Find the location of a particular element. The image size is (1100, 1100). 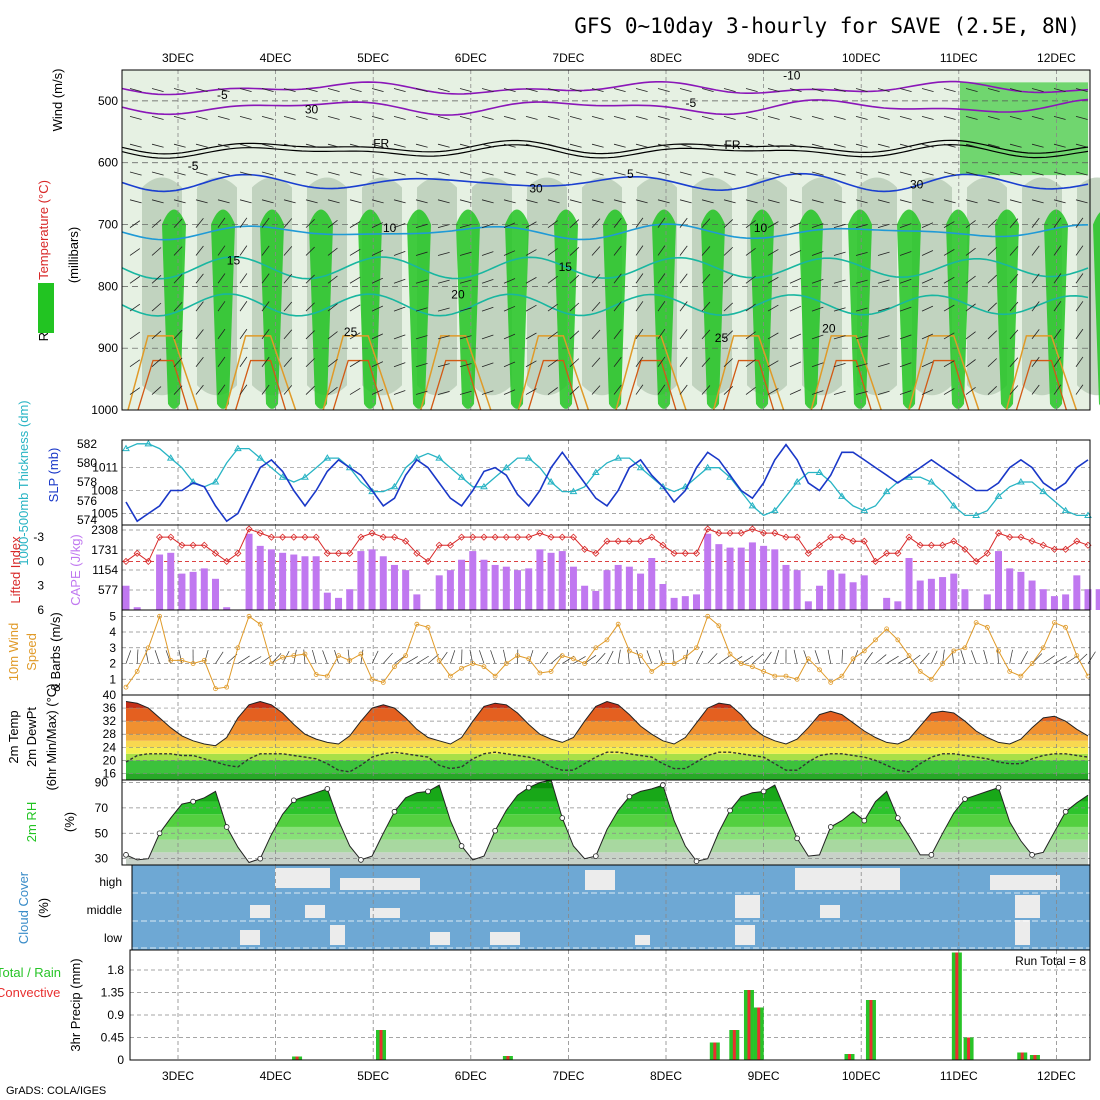

temp-band is located at coordinates (607, 767).